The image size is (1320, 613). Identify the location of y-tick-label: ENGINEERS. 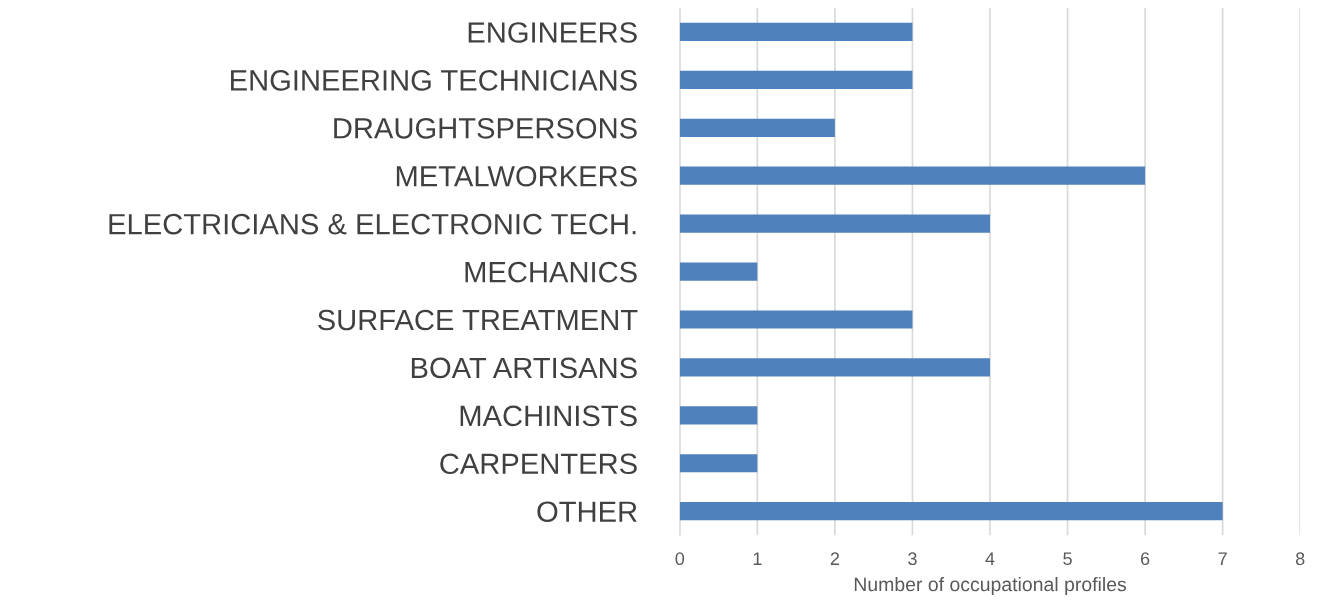
(552, 32).